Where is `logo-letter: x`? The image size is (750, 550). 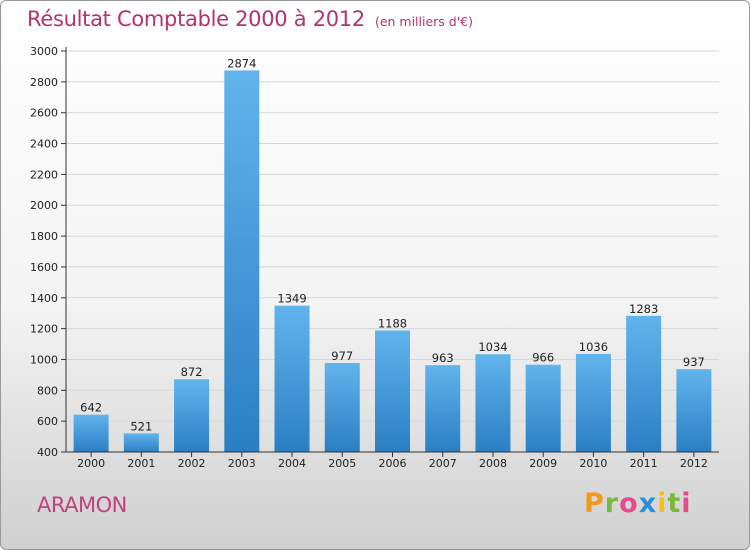 logo-letter: x is located at coordinates (648, 503).